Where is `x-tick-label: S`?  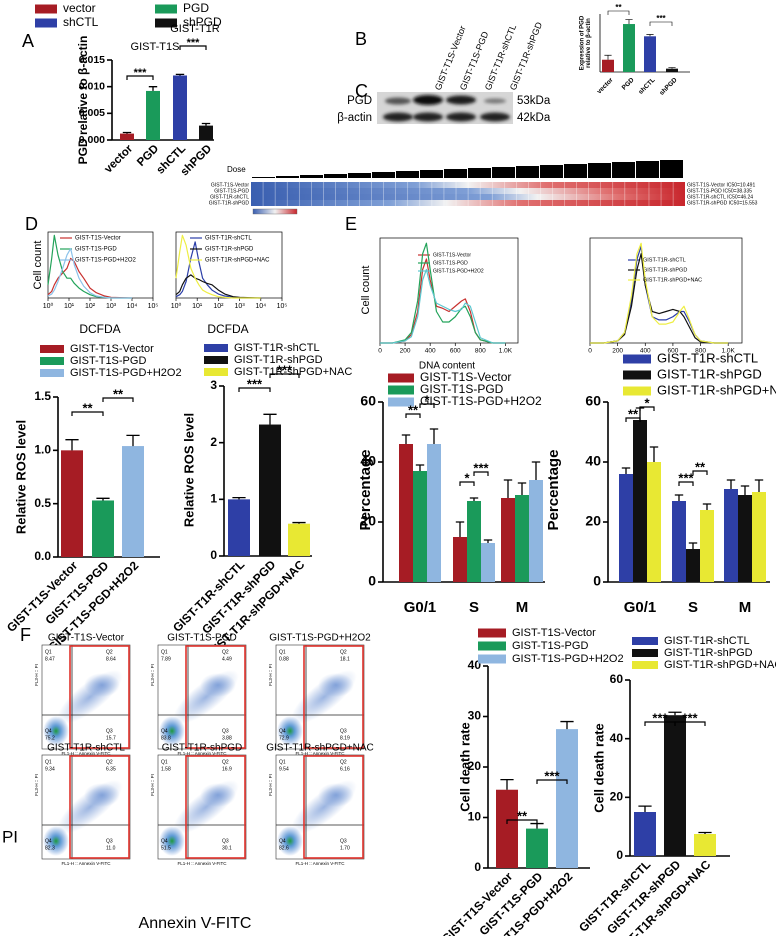 x-tick-label: S is located at coordinates (693, 607).